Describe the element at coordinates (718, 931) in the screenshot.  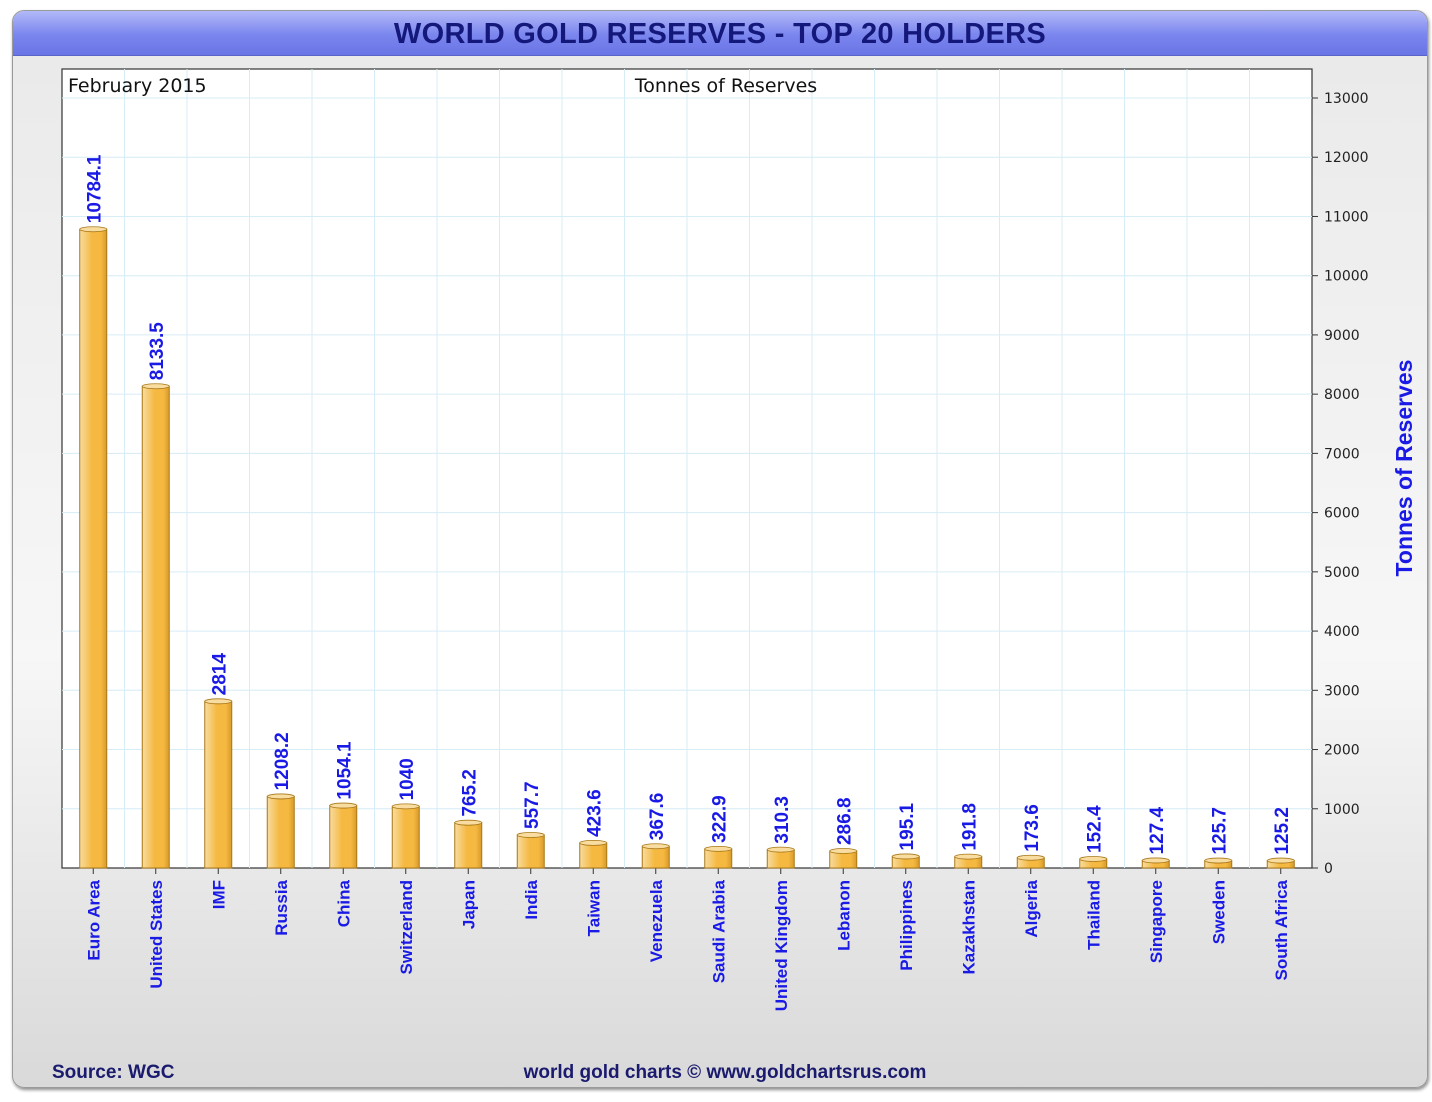
I see `category-label: Saudi Arabia` at that location.